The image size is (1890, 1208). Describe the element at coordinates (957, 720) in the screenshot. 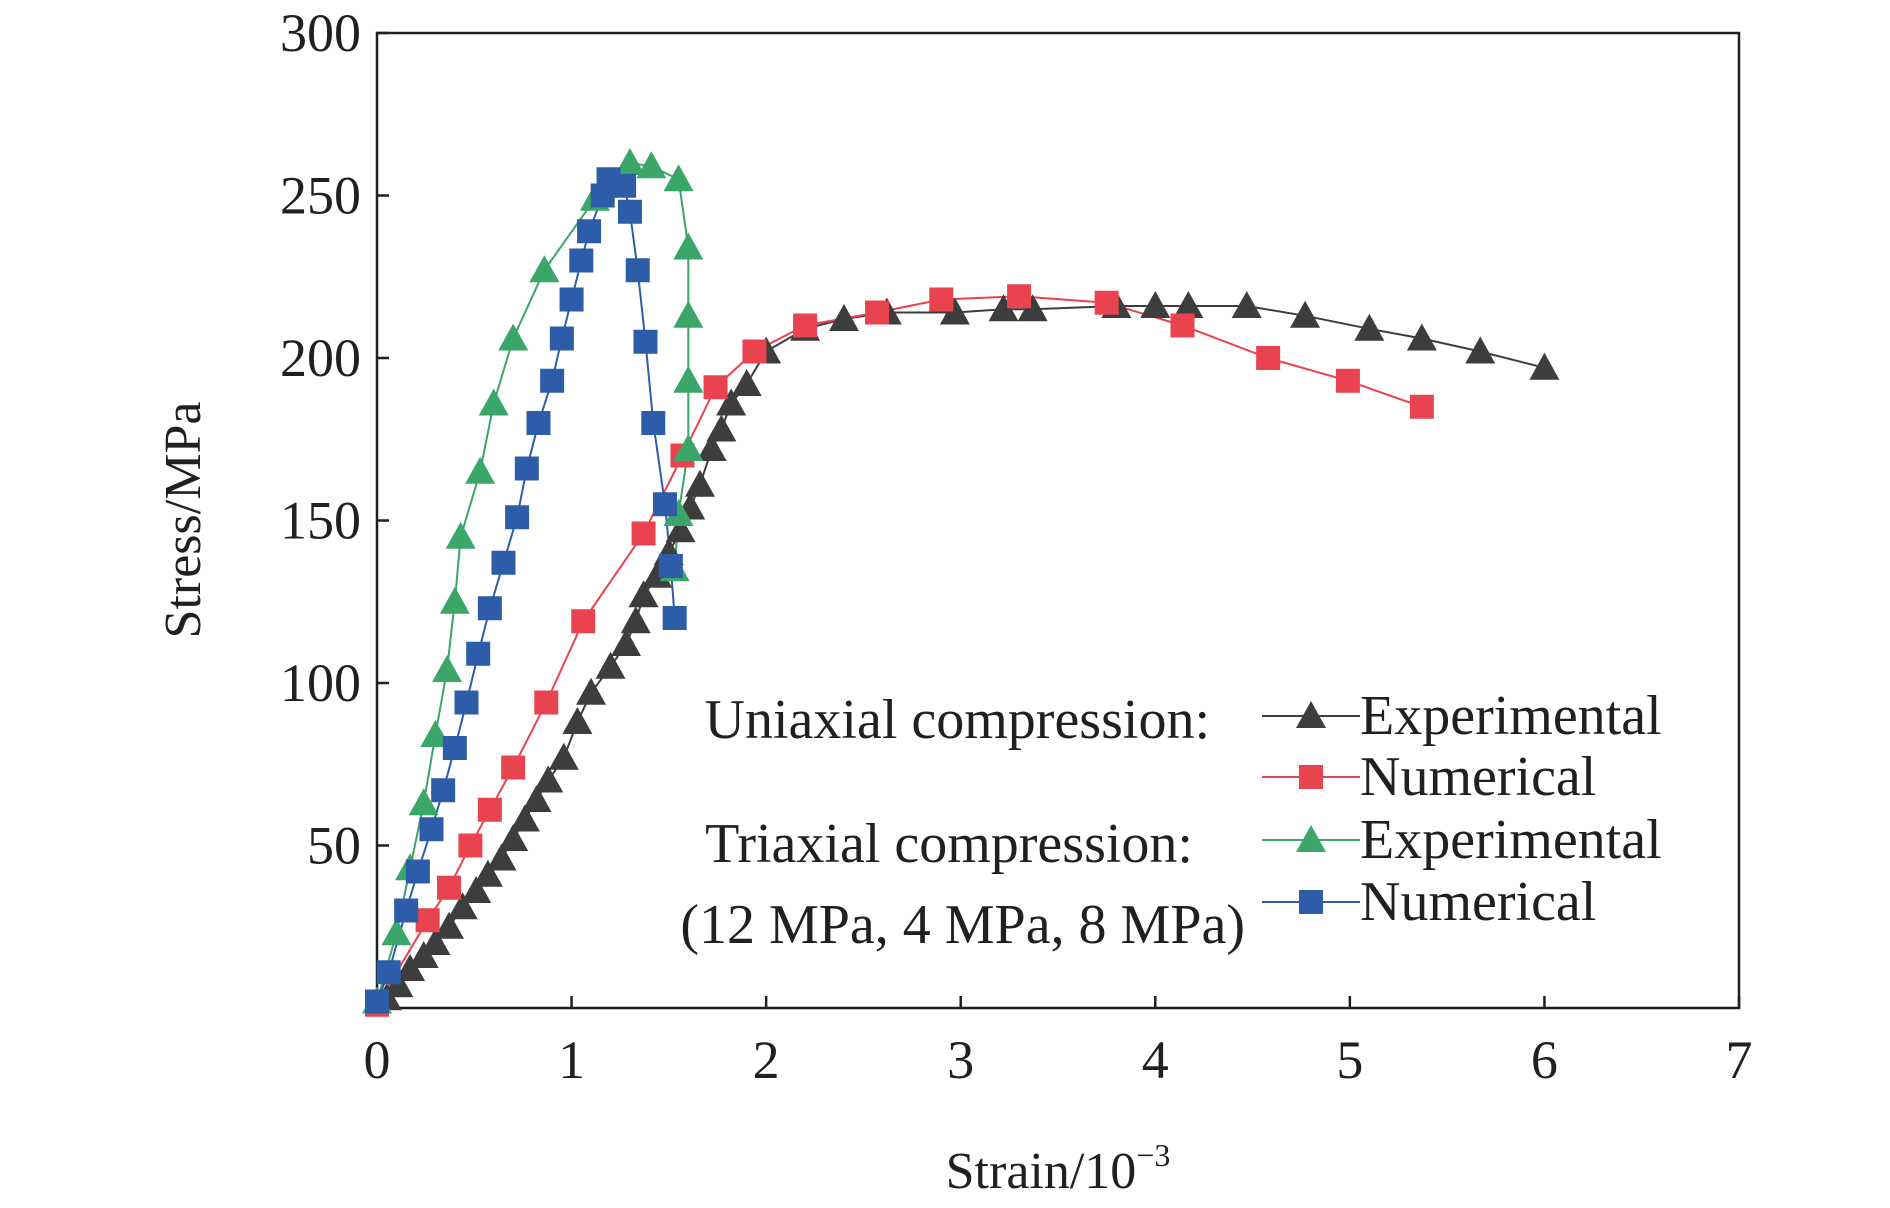

I see `legend-group-label-uniaxial: Uniaxial compression:` at that location.